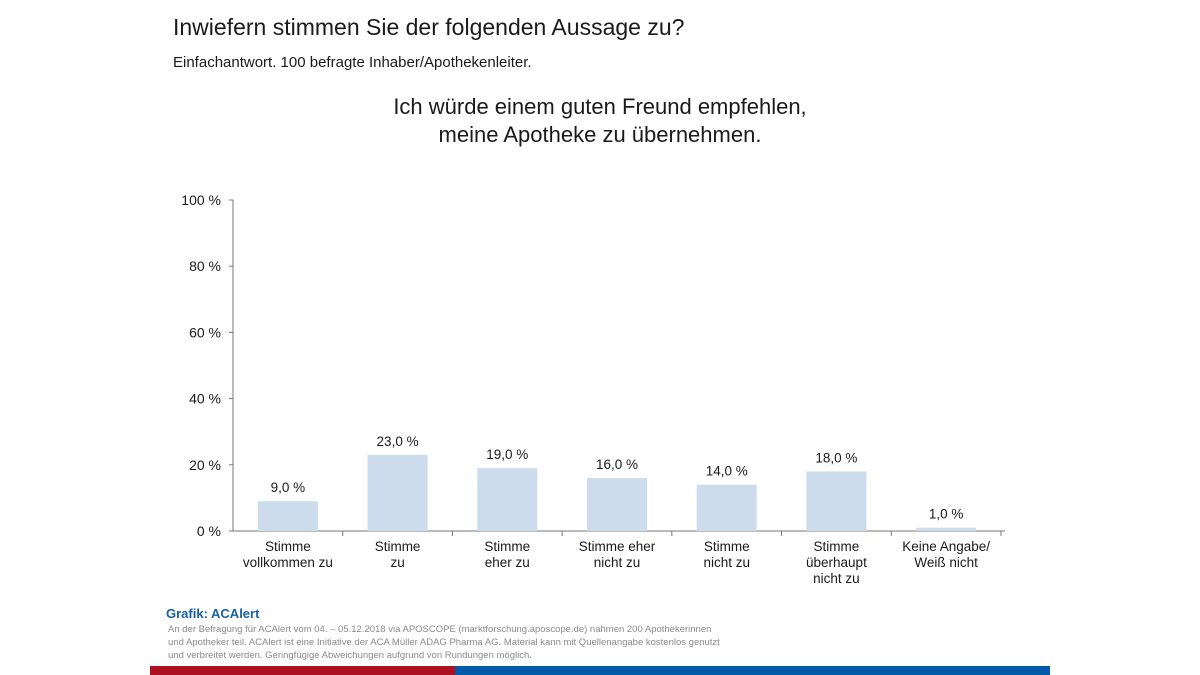 The image size is (1200, 675). What do you see at coordinates (507, 562) in the screenshot?
I see `x-tick-label: eher zu` at bounding box center [507, 562].